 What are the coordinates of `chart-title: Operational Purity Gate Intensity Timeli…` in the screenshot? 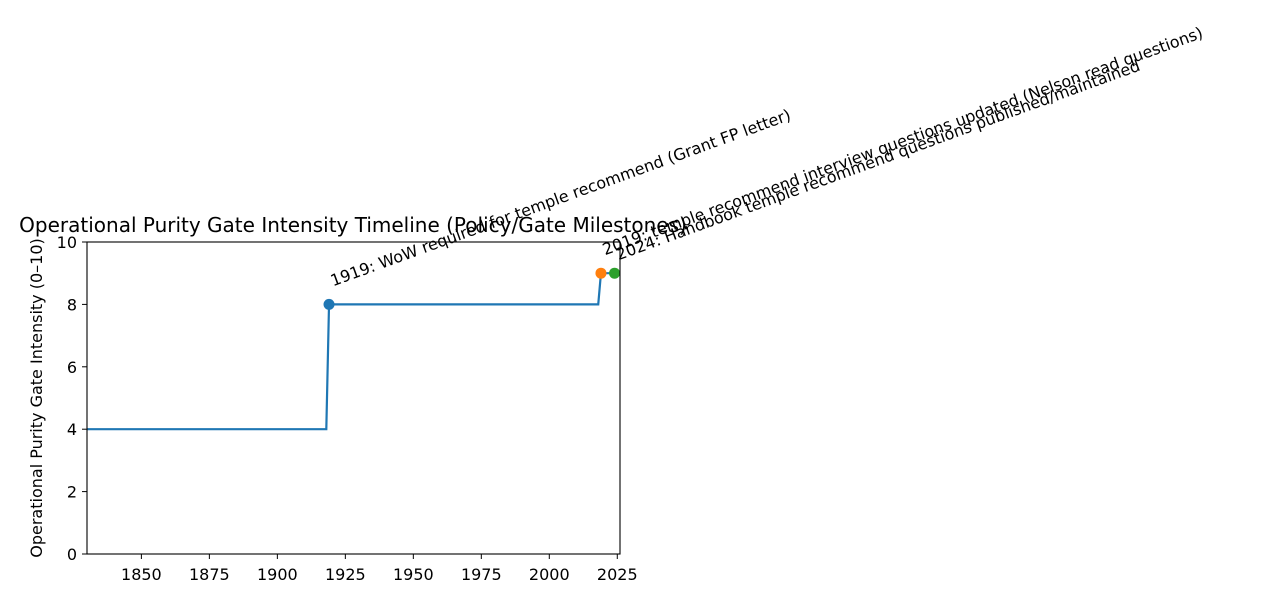 It's located at (353, 225).